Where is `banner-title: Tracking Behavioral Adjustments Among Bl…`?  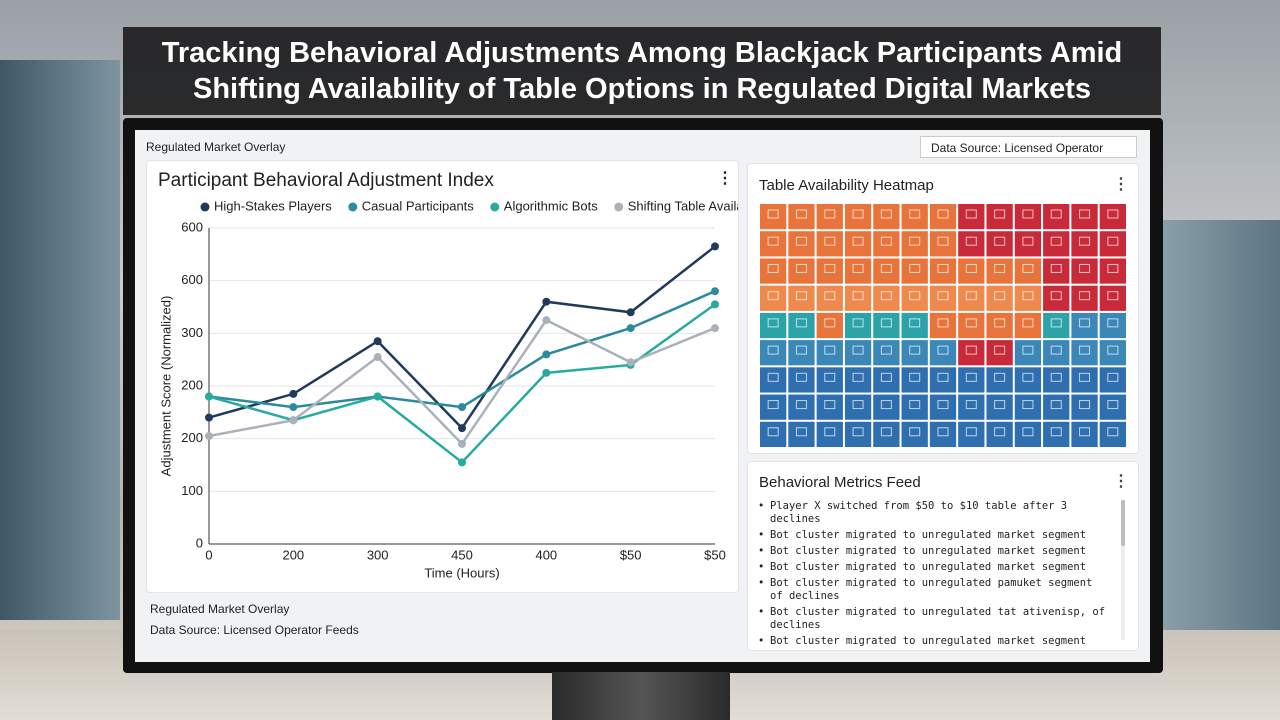 banner-title: Tracking Behavioral Adjustments Among Bl… is located at coordinates (642, 71).